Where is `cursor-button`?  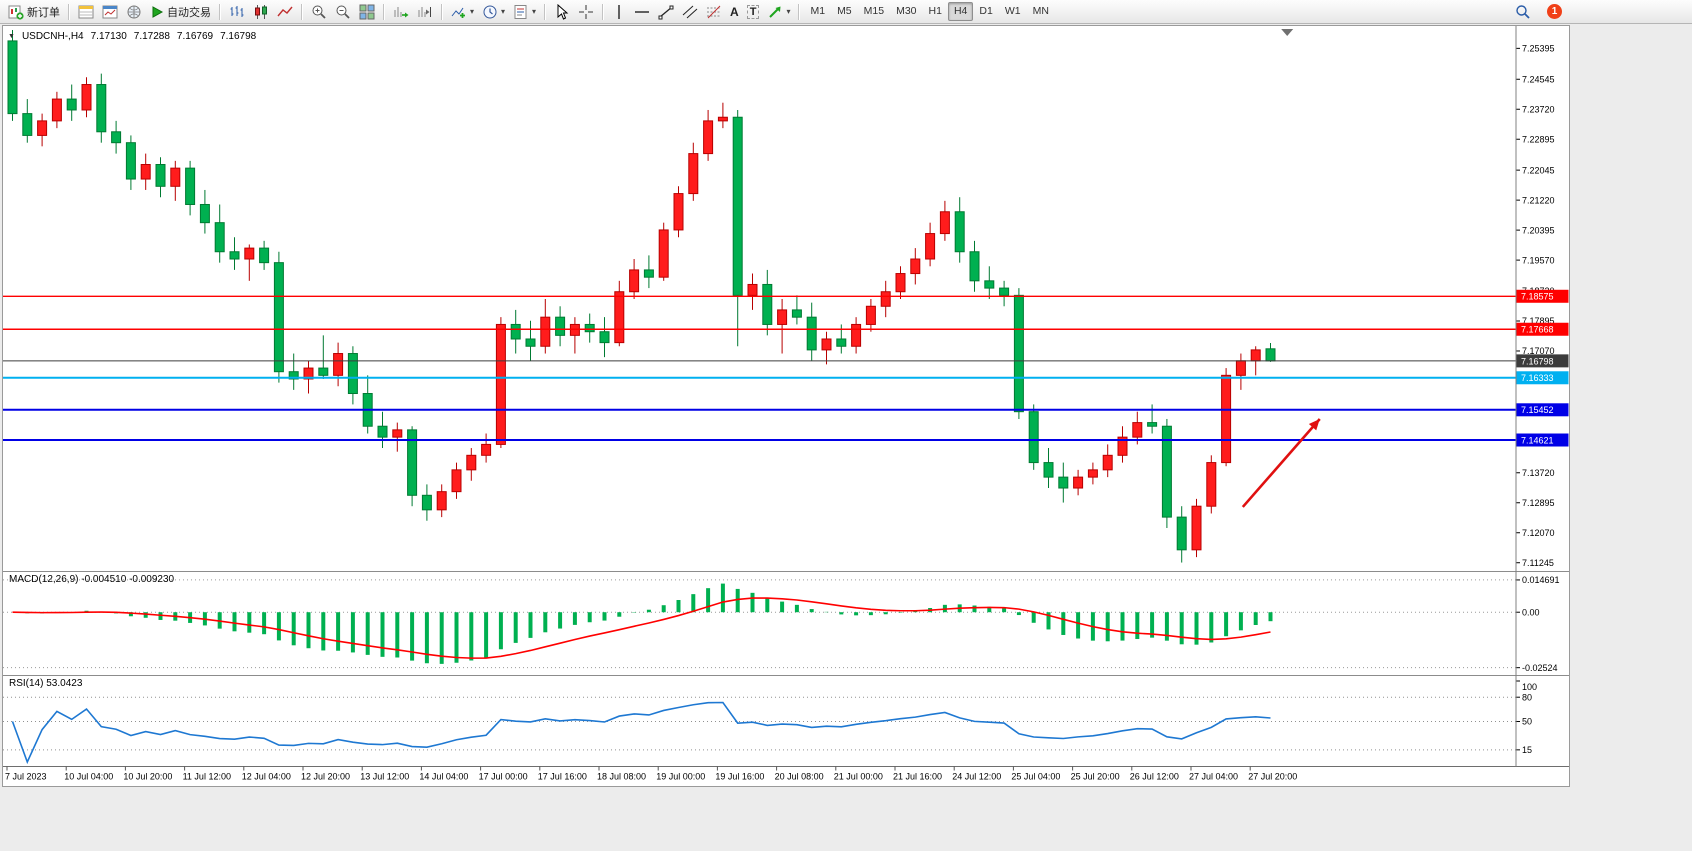 cursor-button is located at coordinates (562, 12).